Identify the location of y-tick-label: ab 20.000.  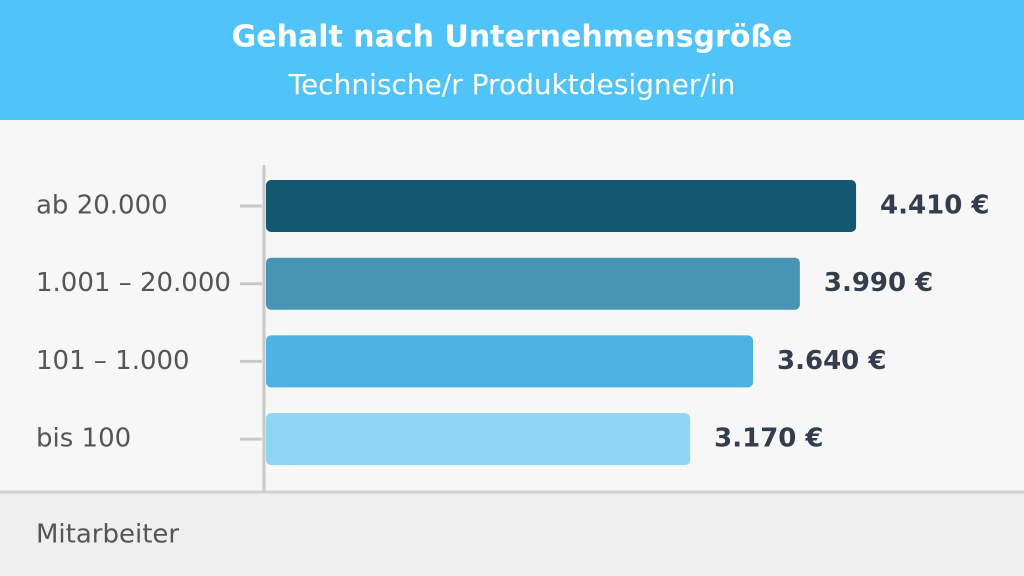
(102, 206).